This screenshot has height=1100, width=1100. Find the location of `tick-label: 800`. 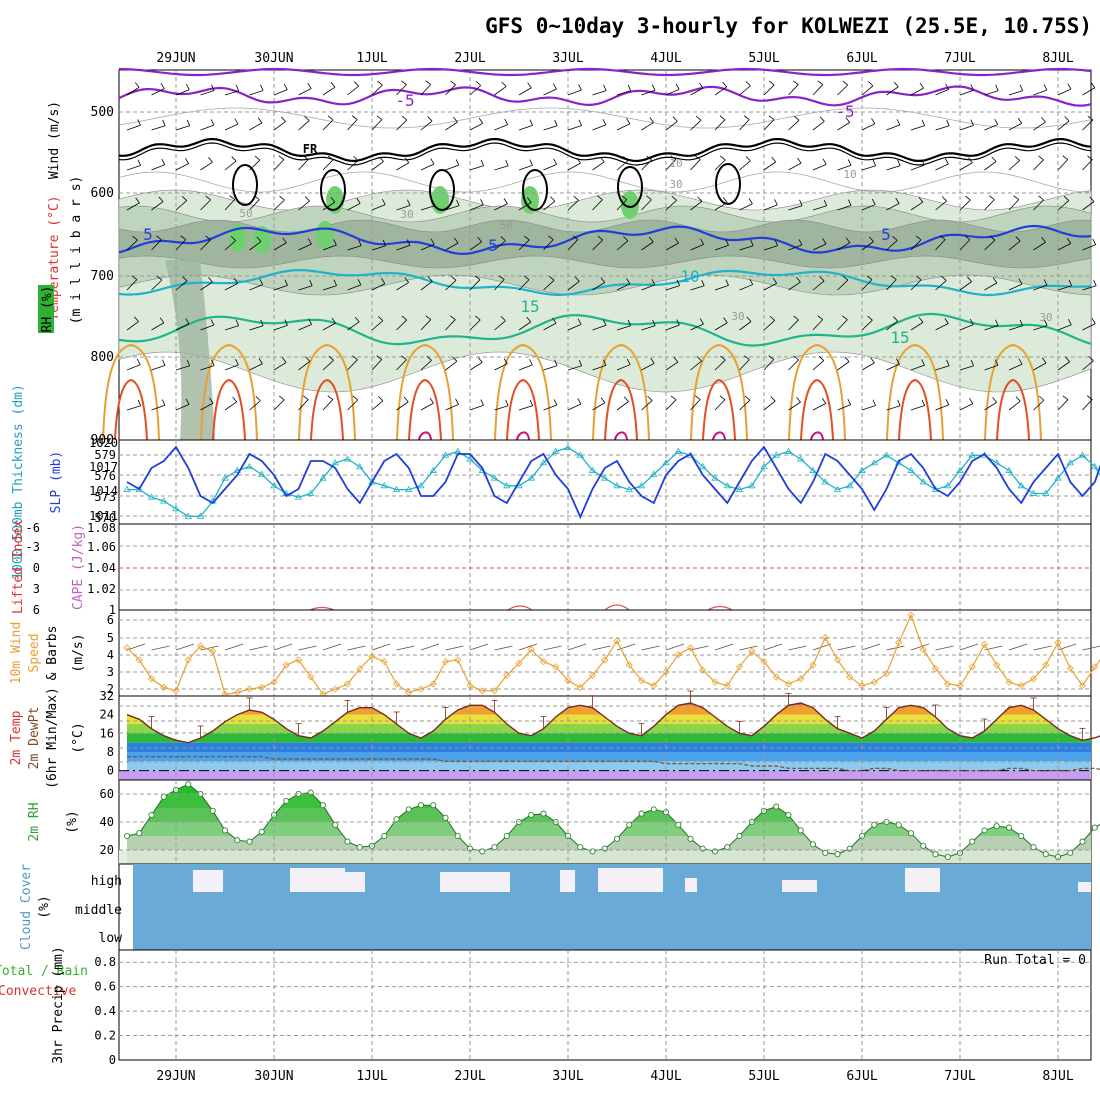

tick-label: 800 is located at coordinates (102, 357).